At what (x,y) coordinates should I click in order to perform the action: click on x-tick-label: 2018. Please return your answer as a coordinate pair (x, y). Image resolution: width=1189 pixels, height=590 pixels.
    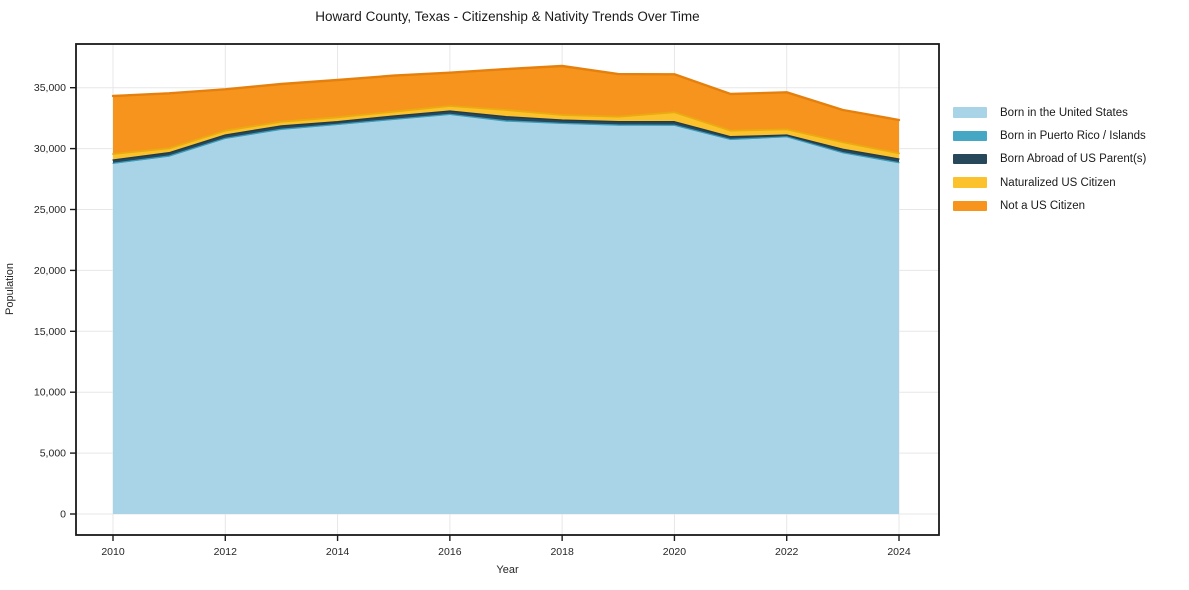
    Looking at the image, I should click on (562, 552).